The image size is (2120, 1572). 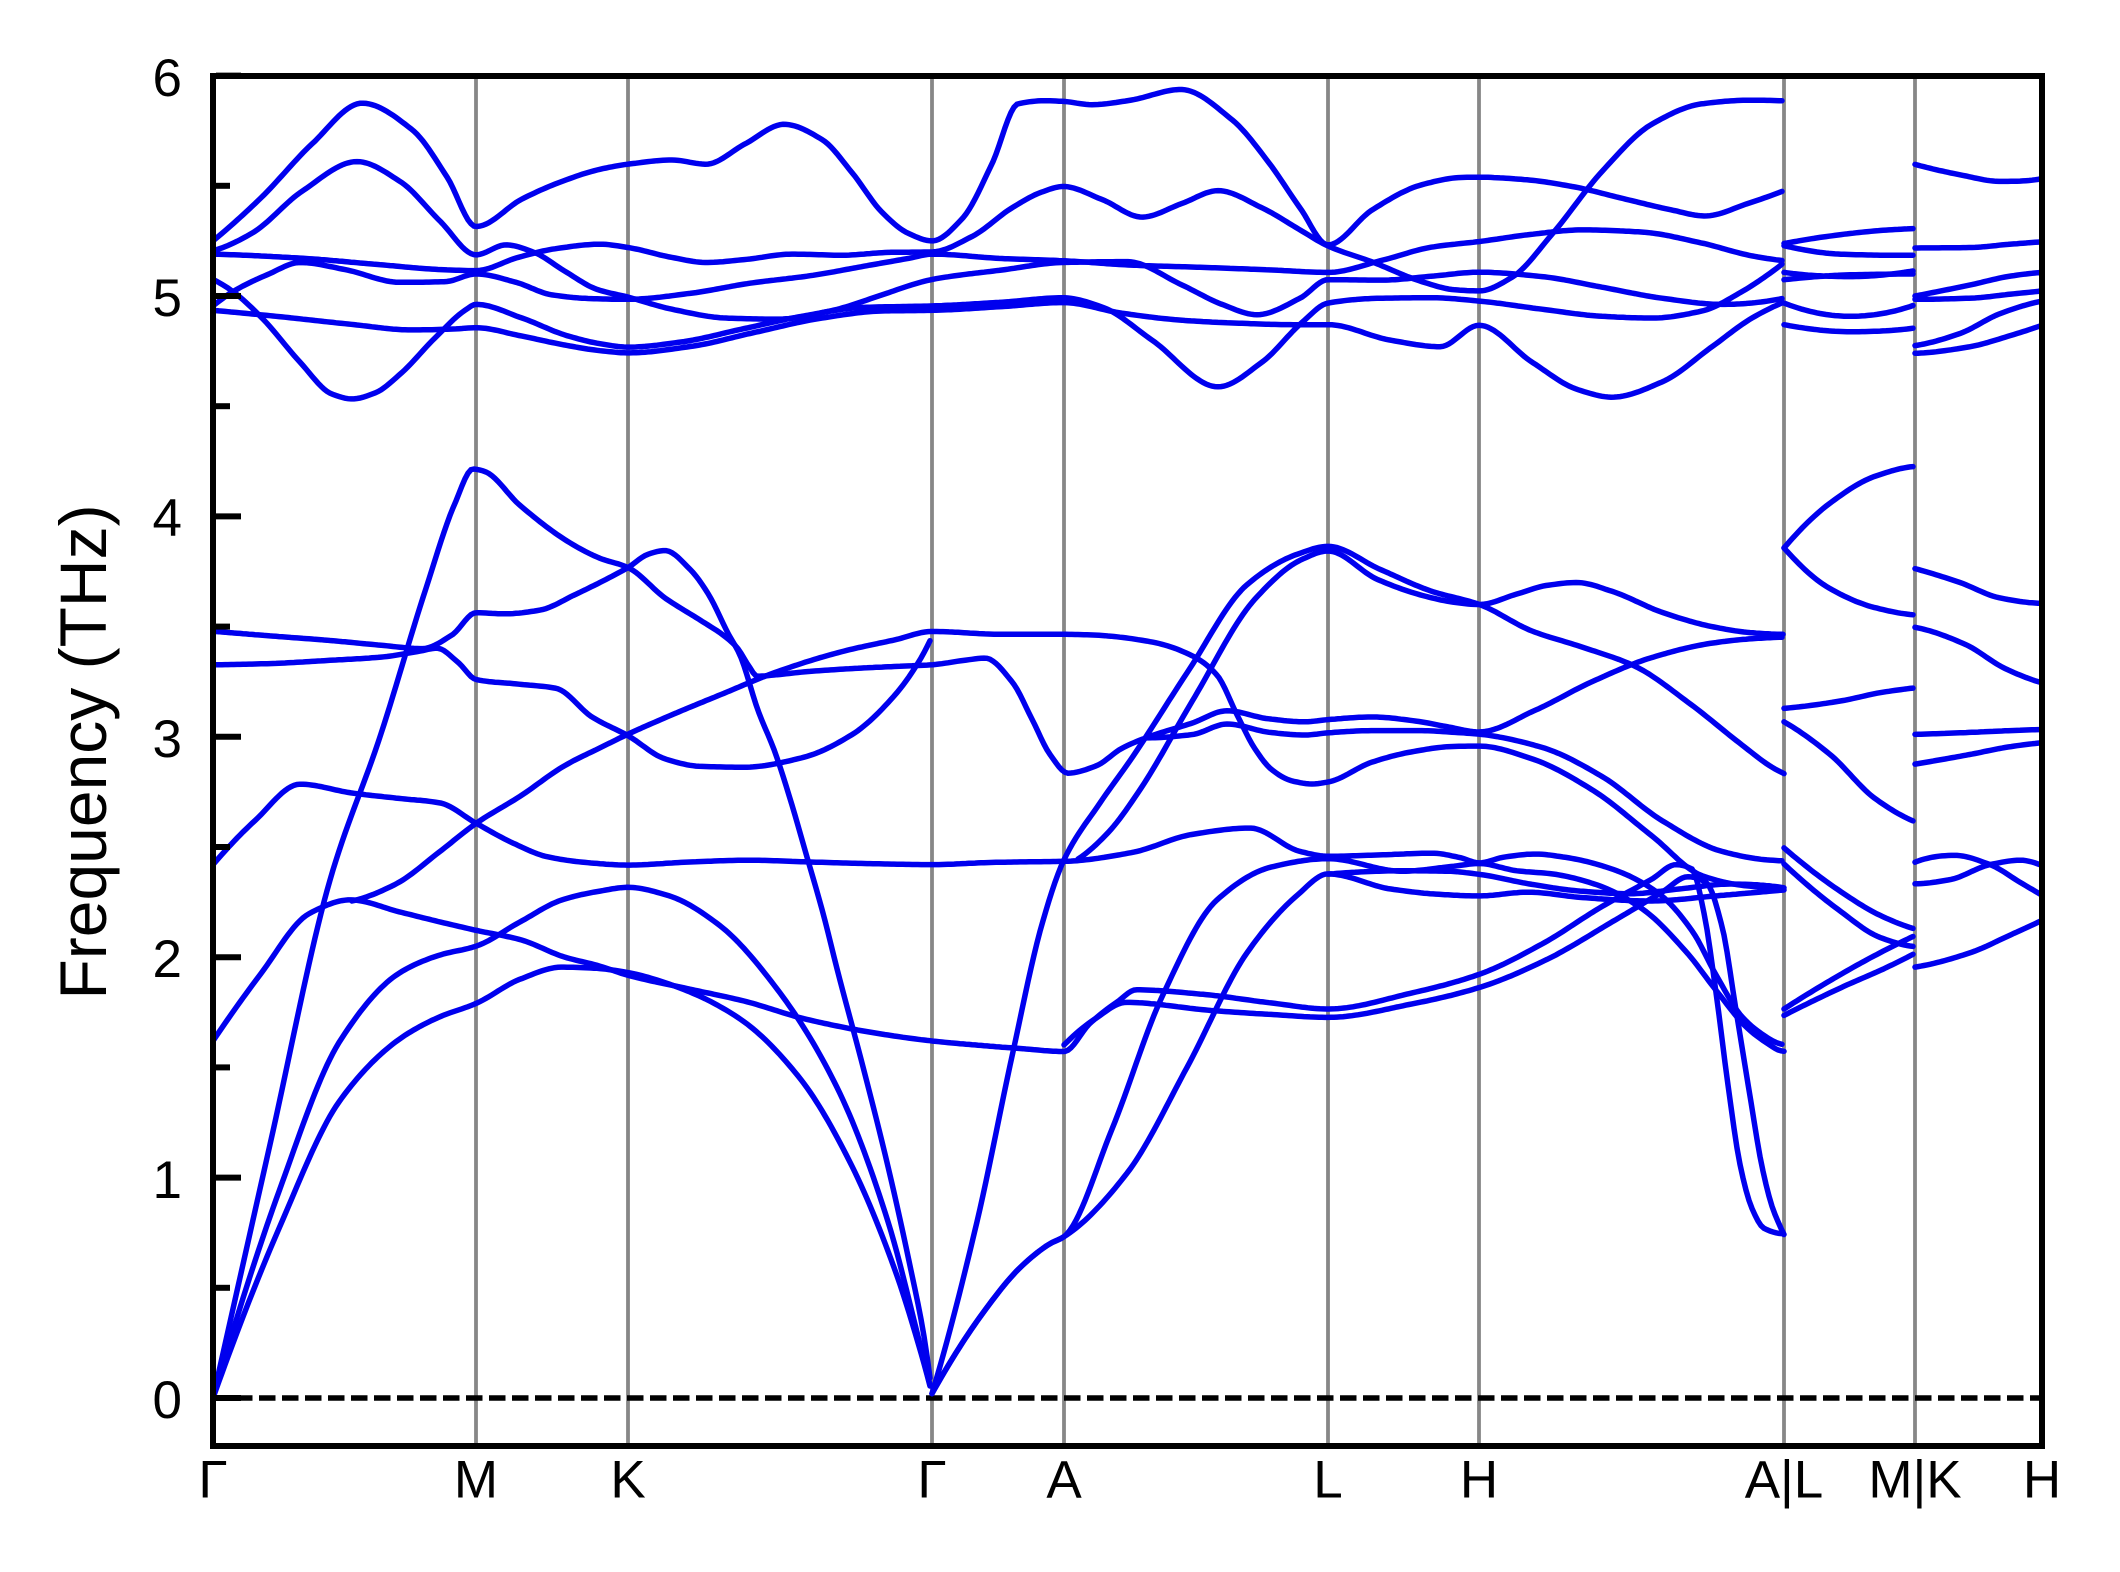 What do you see at coordinates (1784, 1480) in the screenshot?
I see `svg-text: A|L` at bounding box center [1784, 1480].